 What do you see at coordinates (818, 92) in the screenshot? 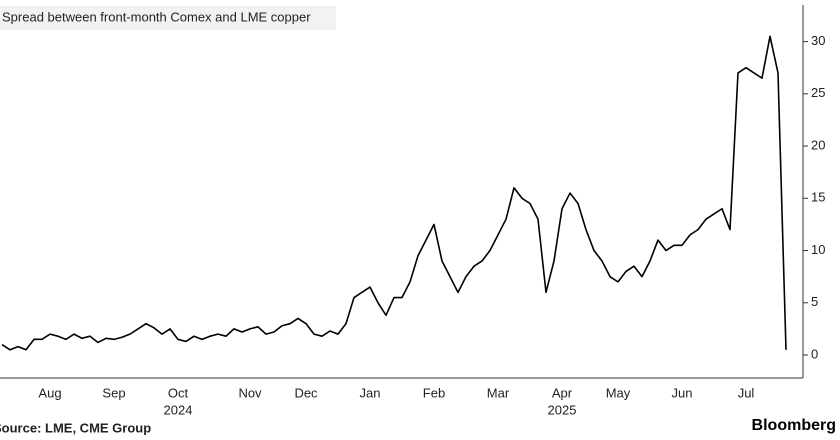
I see `y-tick-label: 25` at bounding box center [818, 92].